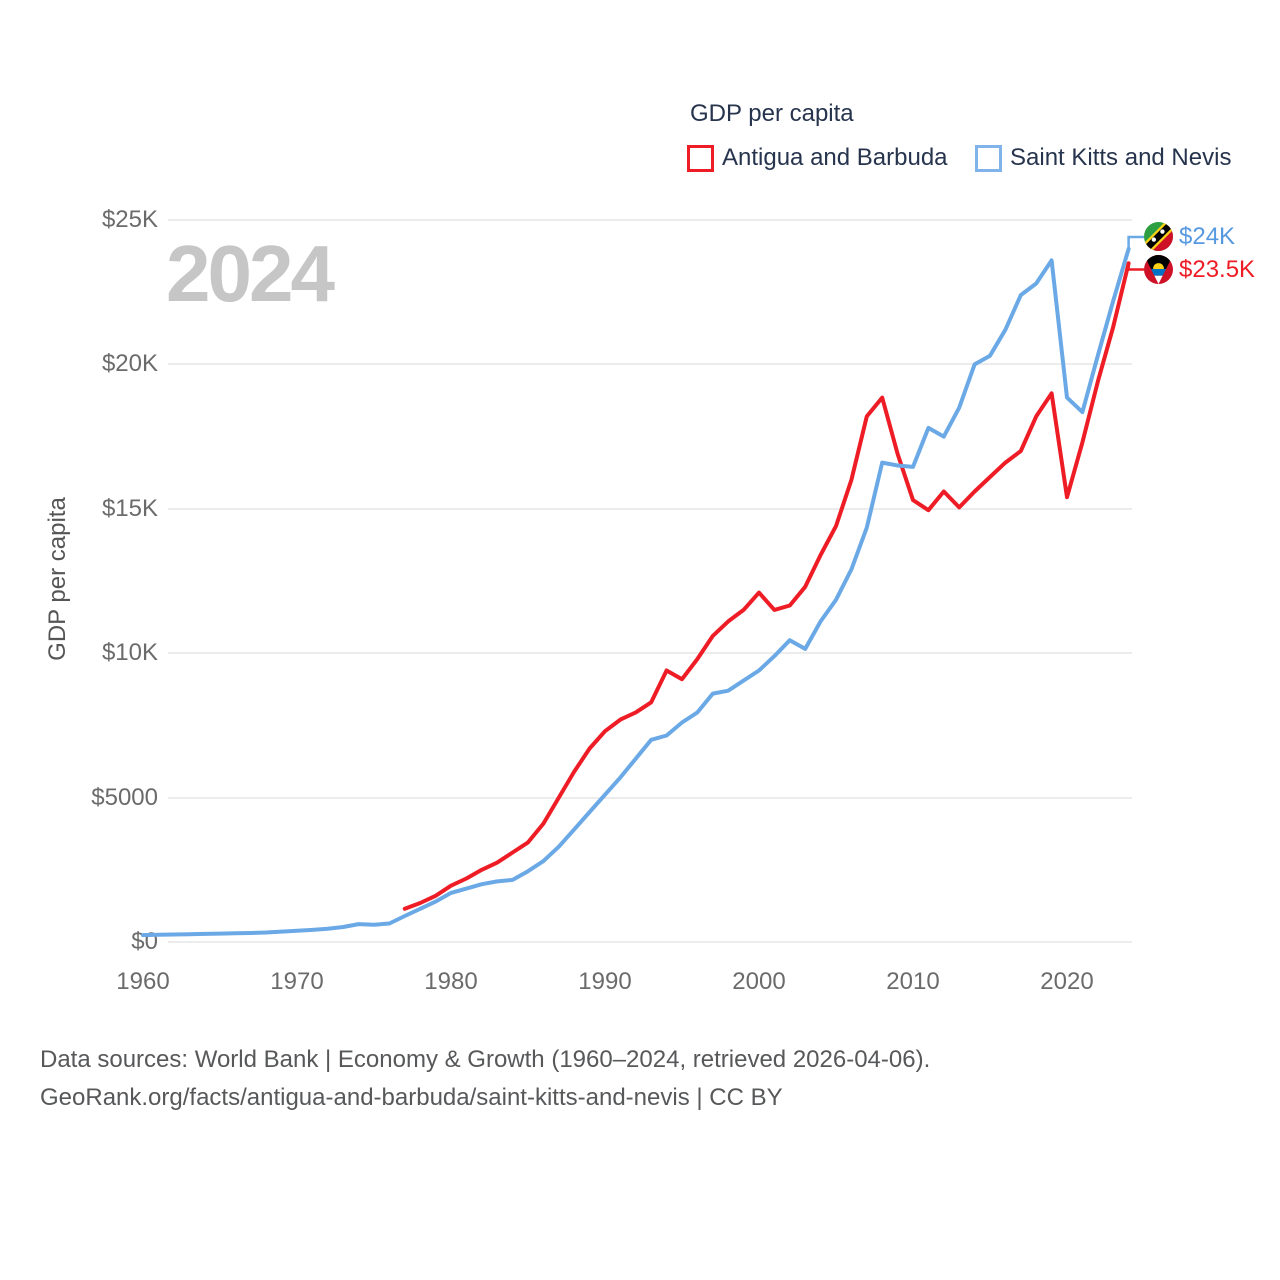 The height and width of the screenshot is (1280, 1280). I want to click on y-tick-label: $25K, so click(129, 219).